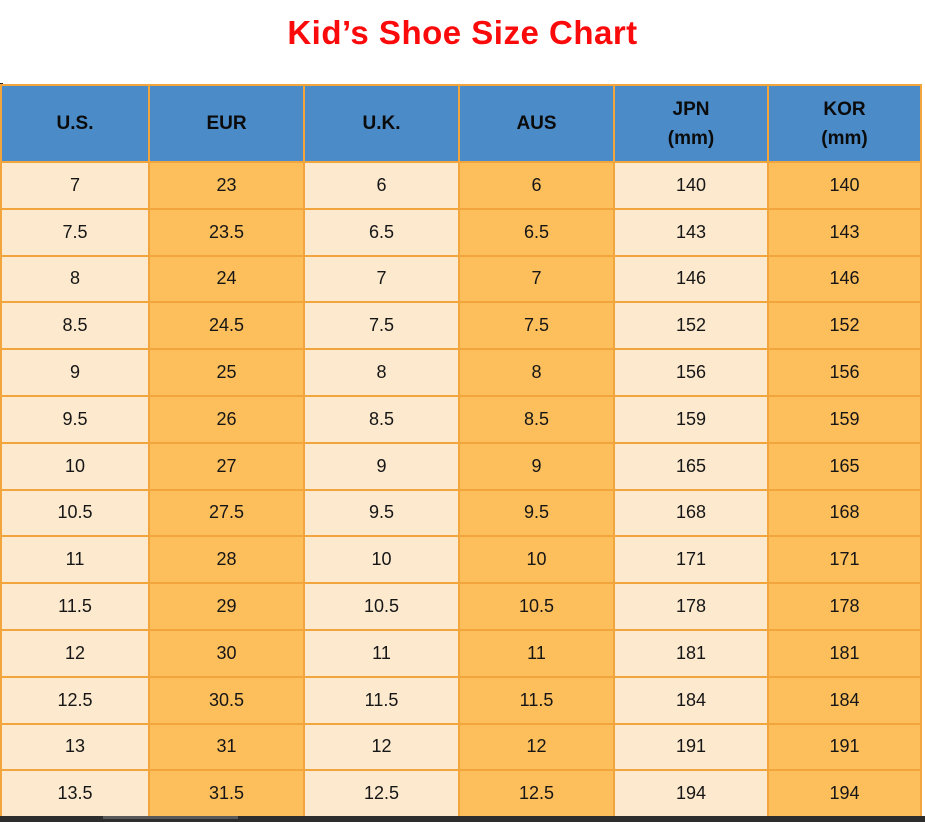 This screenshot has width=925, height=822. I want to click on table-row: 7.5 23.5 6.5 6.5 143 143, so click(461, 232).